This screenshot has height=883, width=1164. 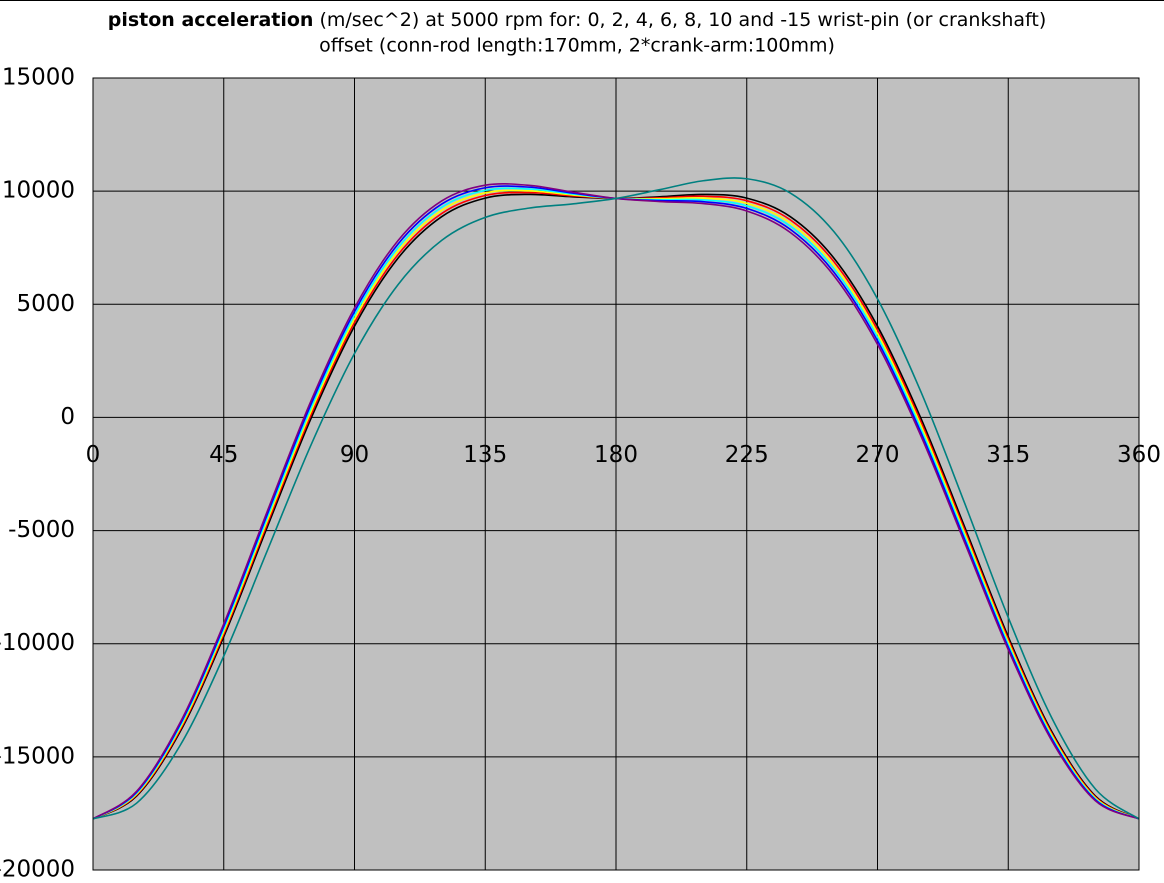 What do you see at coordinates (616, 455) in the screenshot?
I see `x-tick-label: 180` at bounding box center [616, 455].